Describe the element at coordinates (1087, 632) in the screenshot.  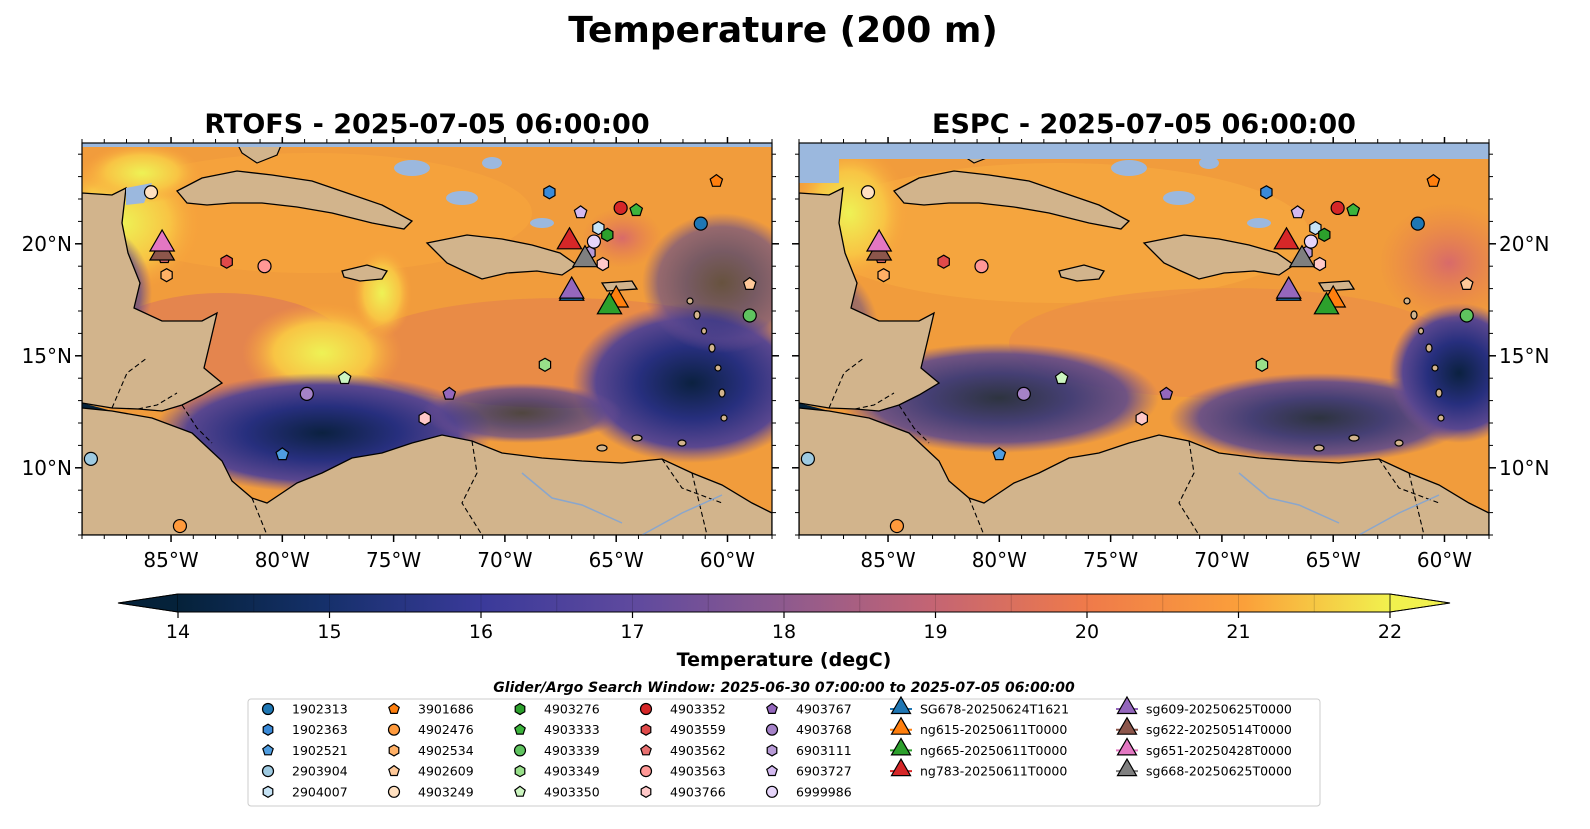
I see `colorbar-tick-label: 20` at that location.